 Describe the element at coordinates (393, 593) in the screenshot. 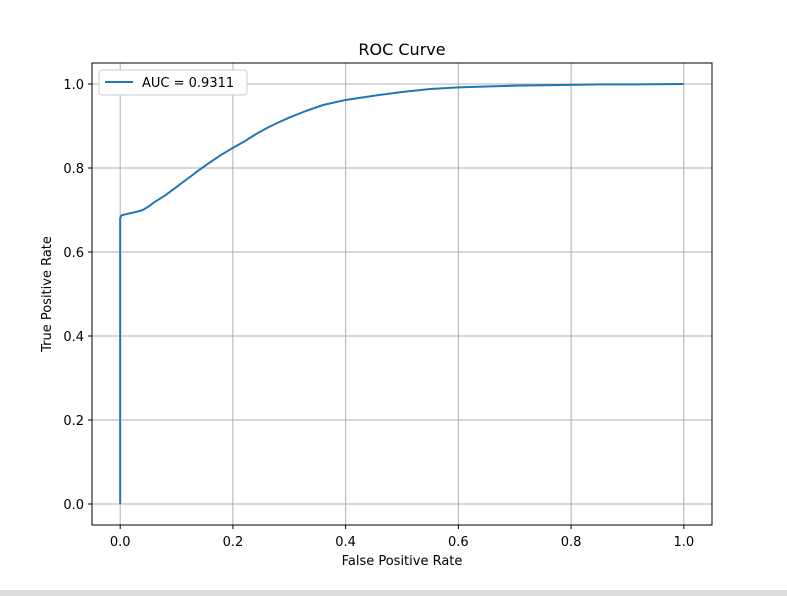

I see `window-bottom-bar` at that location.